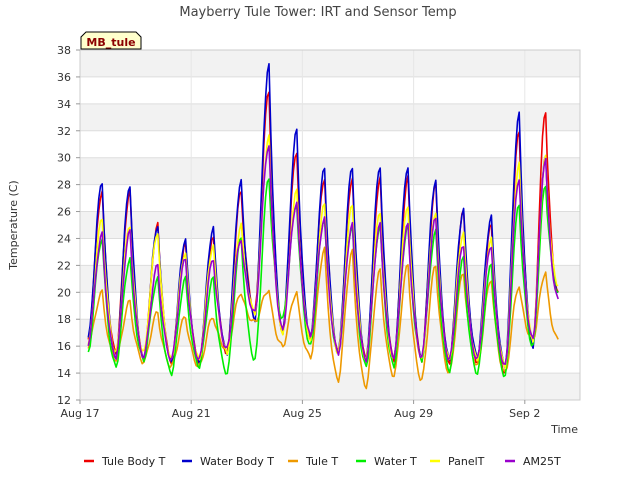  I want to click on tag-badge: MB_tule, so click(111, 40).